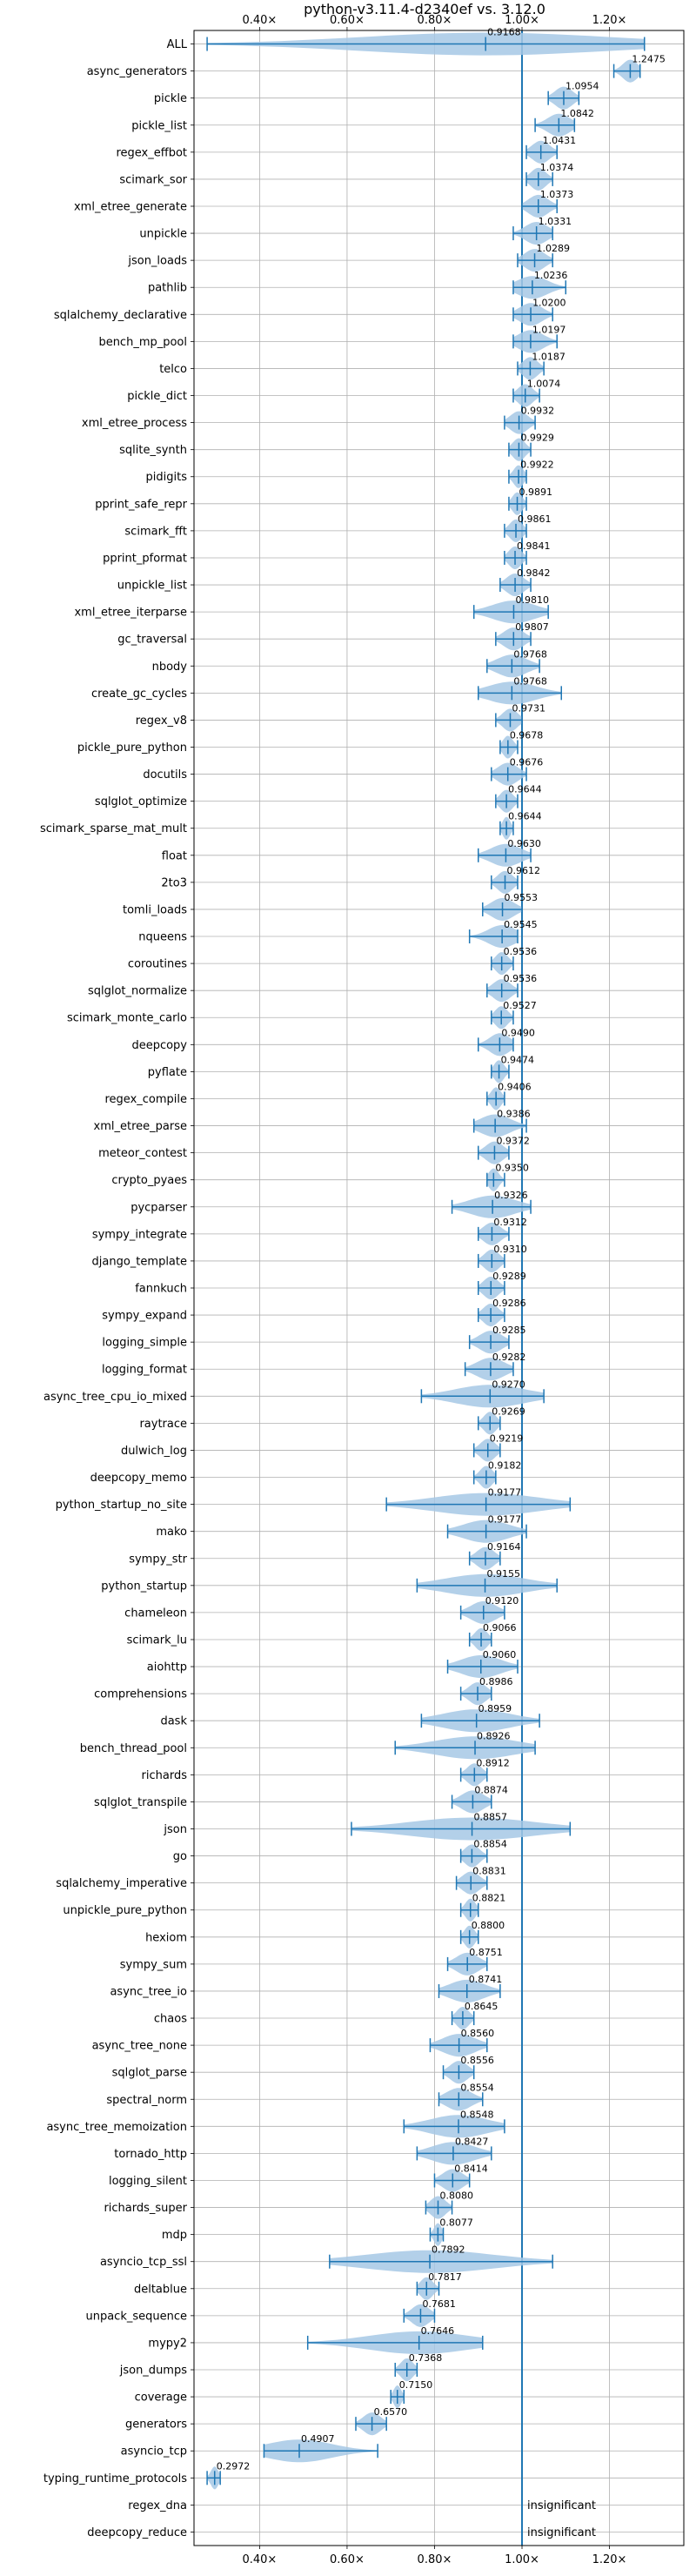 Image resolution: width=696 pixels, height=2576 pixels. Describe the element at coordinates (149, 1181) in the screenshot. I see `y-tick-label: crypto_pyaes` at that location.